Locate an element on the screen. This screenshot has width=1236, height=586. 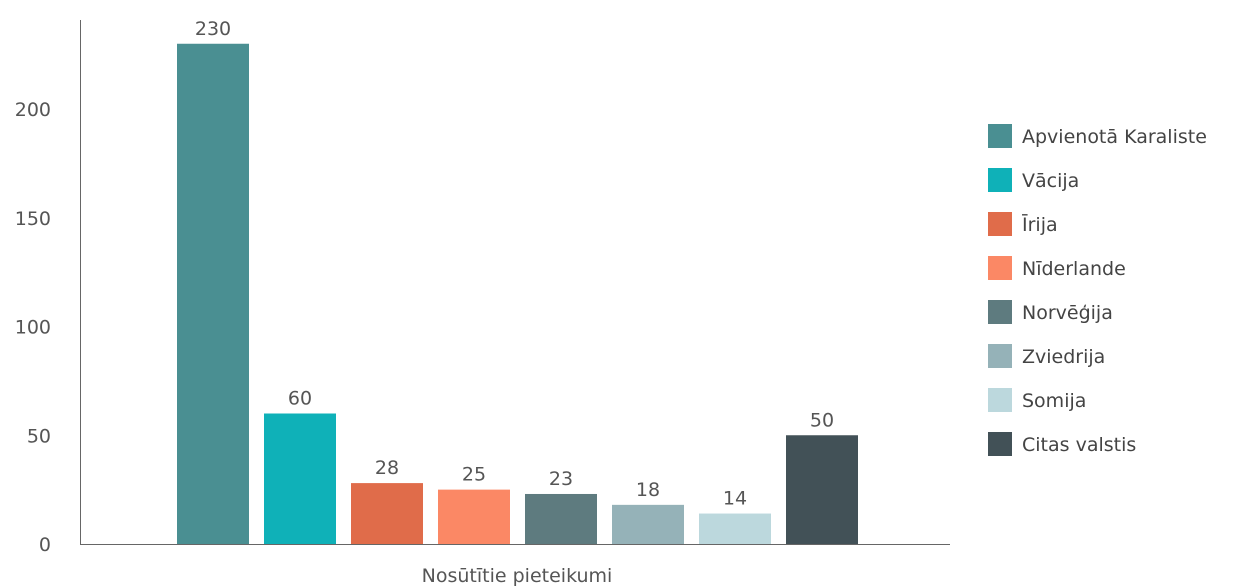
legend-label: Nīderlande is located at coordinates (1074, 269).